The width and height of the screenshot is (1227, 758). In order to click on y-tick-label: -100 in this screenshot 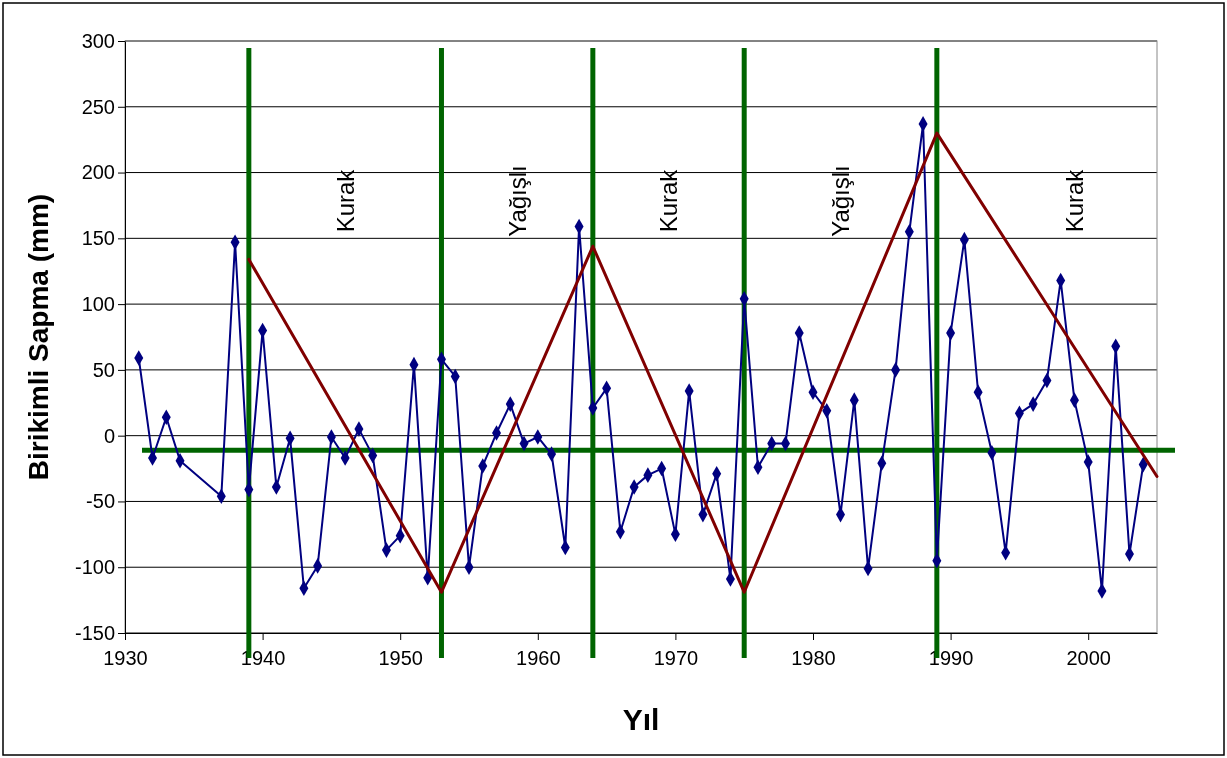, I will do `click(94, 567)`.